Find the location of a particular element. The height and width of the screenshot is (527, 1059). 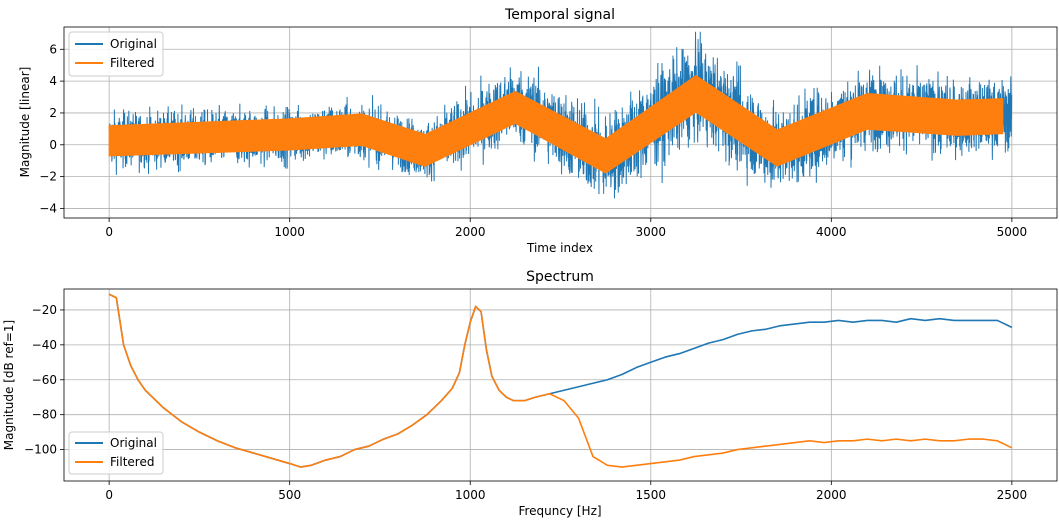

temporal-ylabel: Magnitude [linear] is located at coordinates (25, 122).